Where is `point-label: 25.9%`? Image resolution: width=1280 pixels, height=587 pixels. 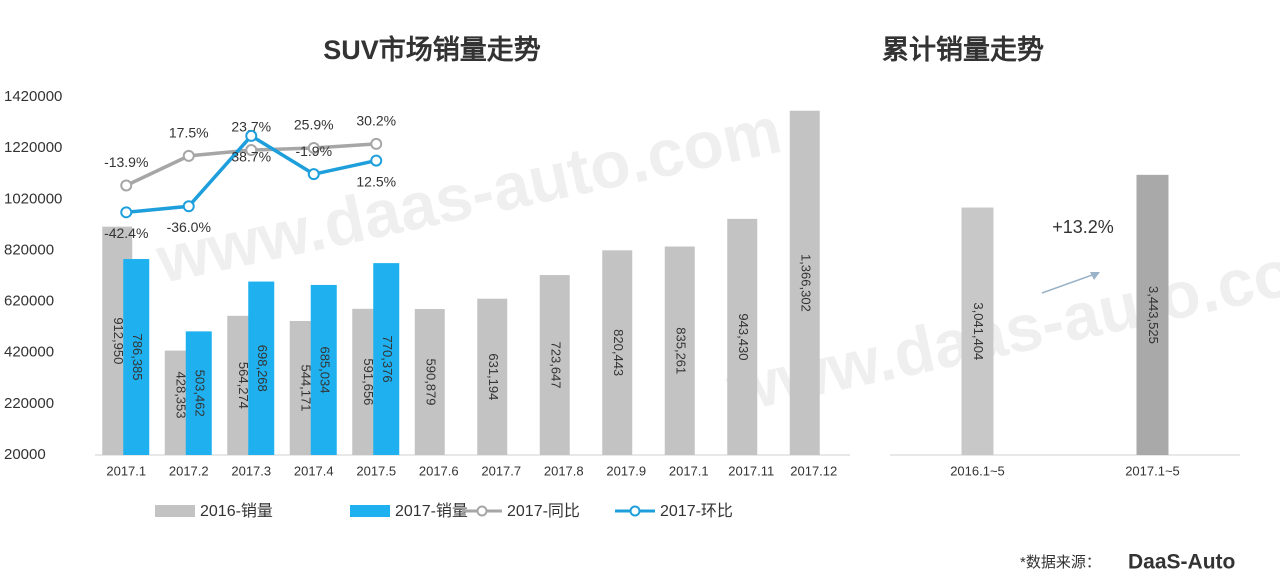 point-label: 25.9% is located at coordinates (314, 125).